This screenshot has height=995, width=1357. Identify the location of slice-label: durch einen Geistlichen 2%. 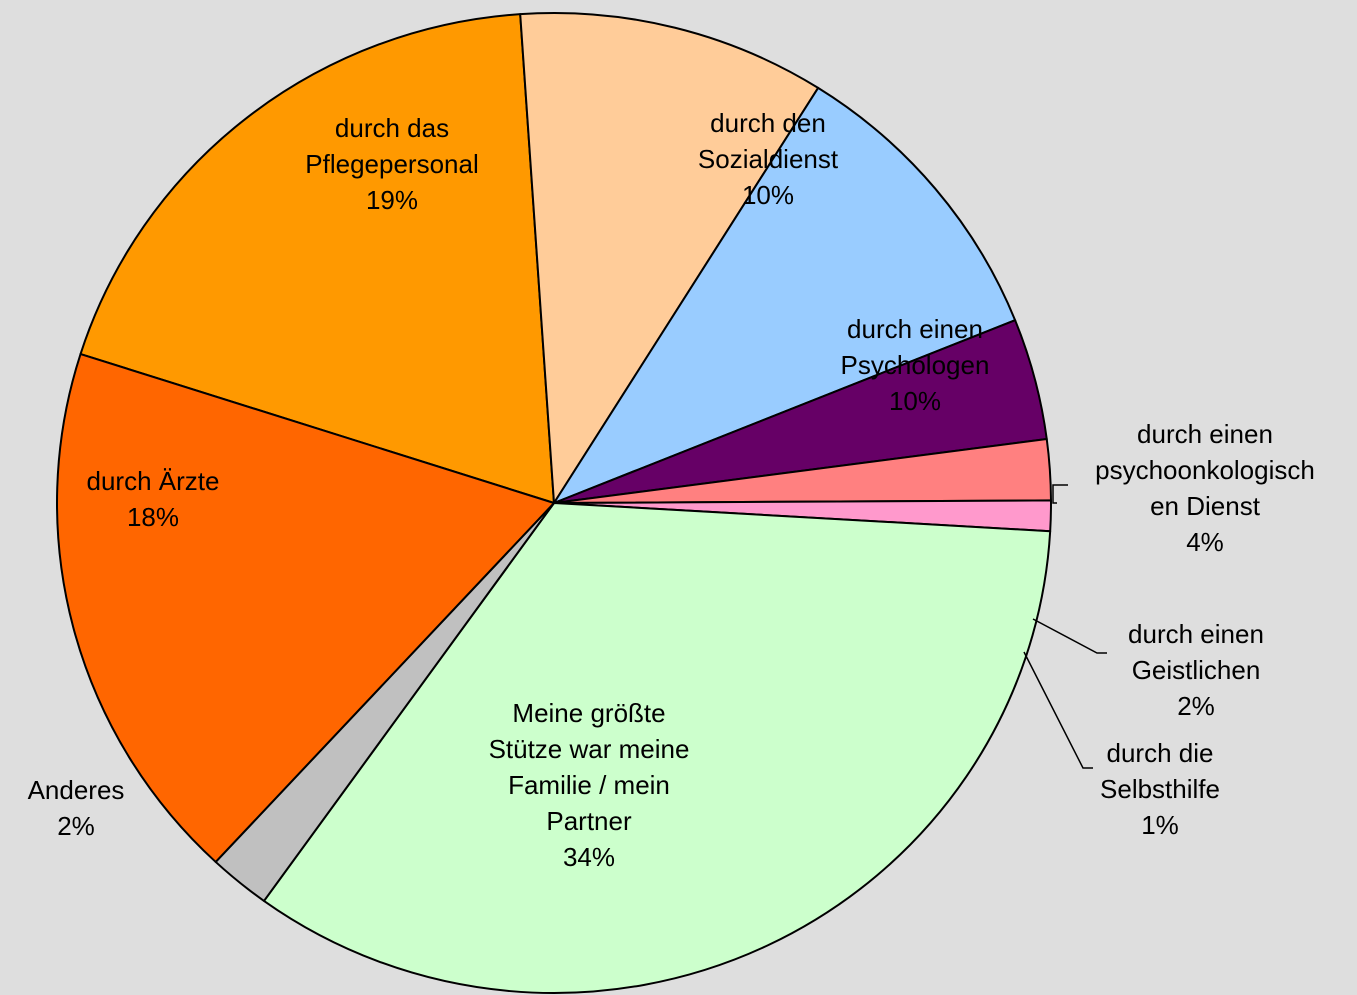
(1196, 670).